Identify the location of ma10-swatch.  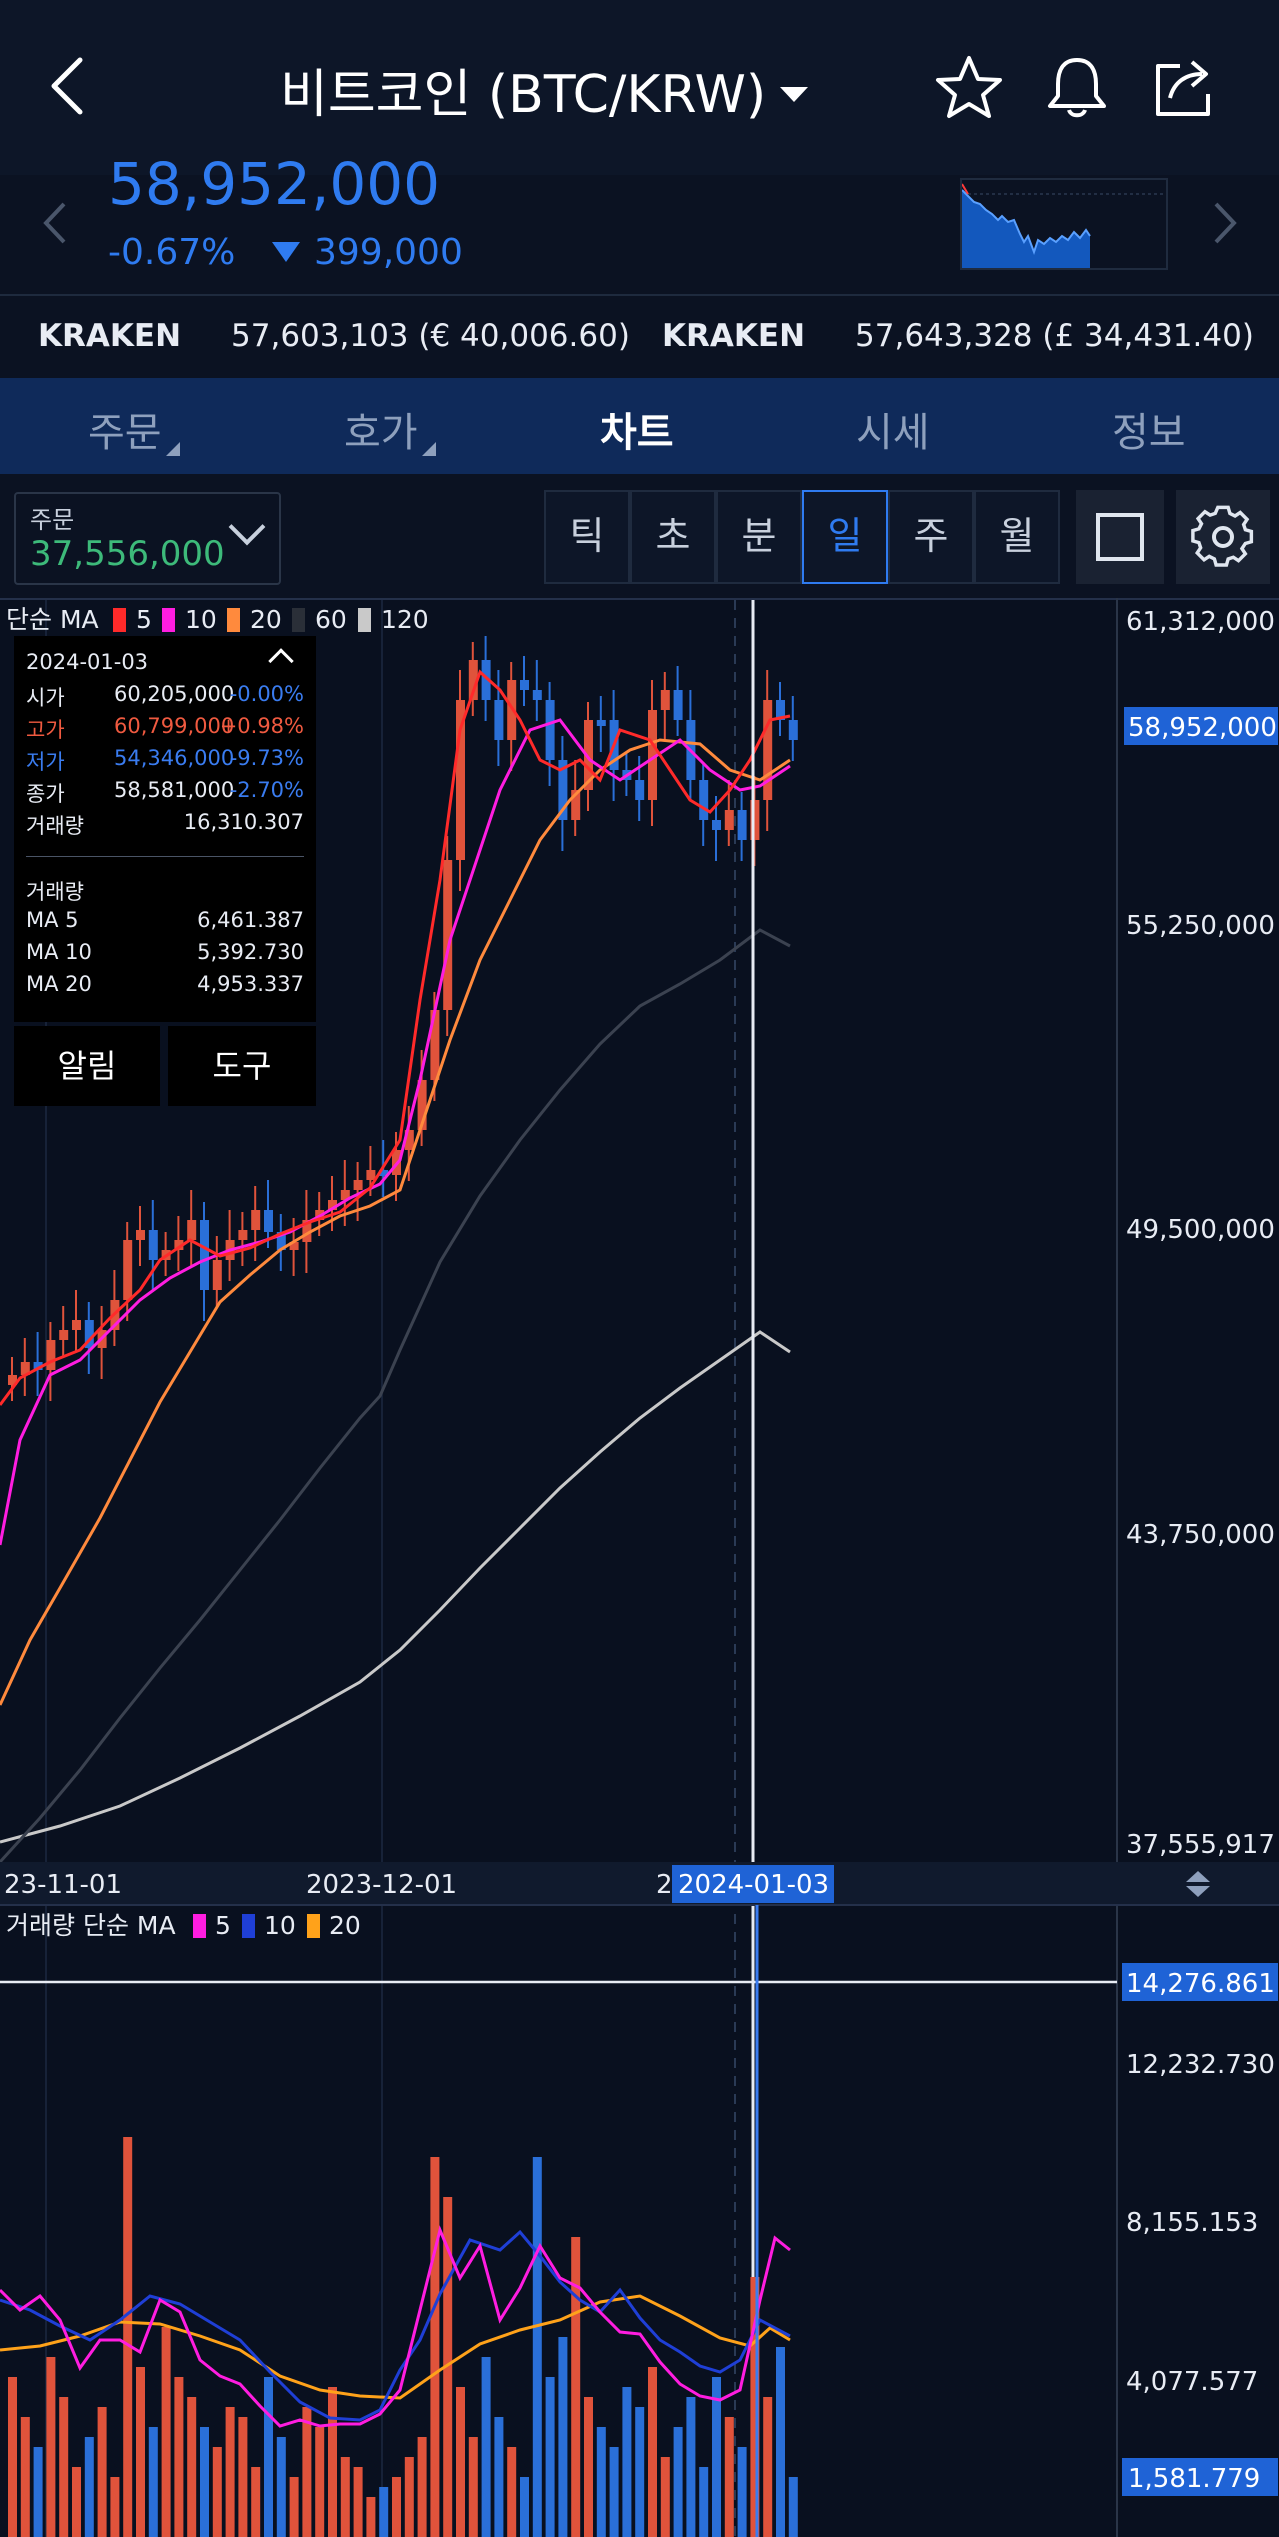
(168, 620).